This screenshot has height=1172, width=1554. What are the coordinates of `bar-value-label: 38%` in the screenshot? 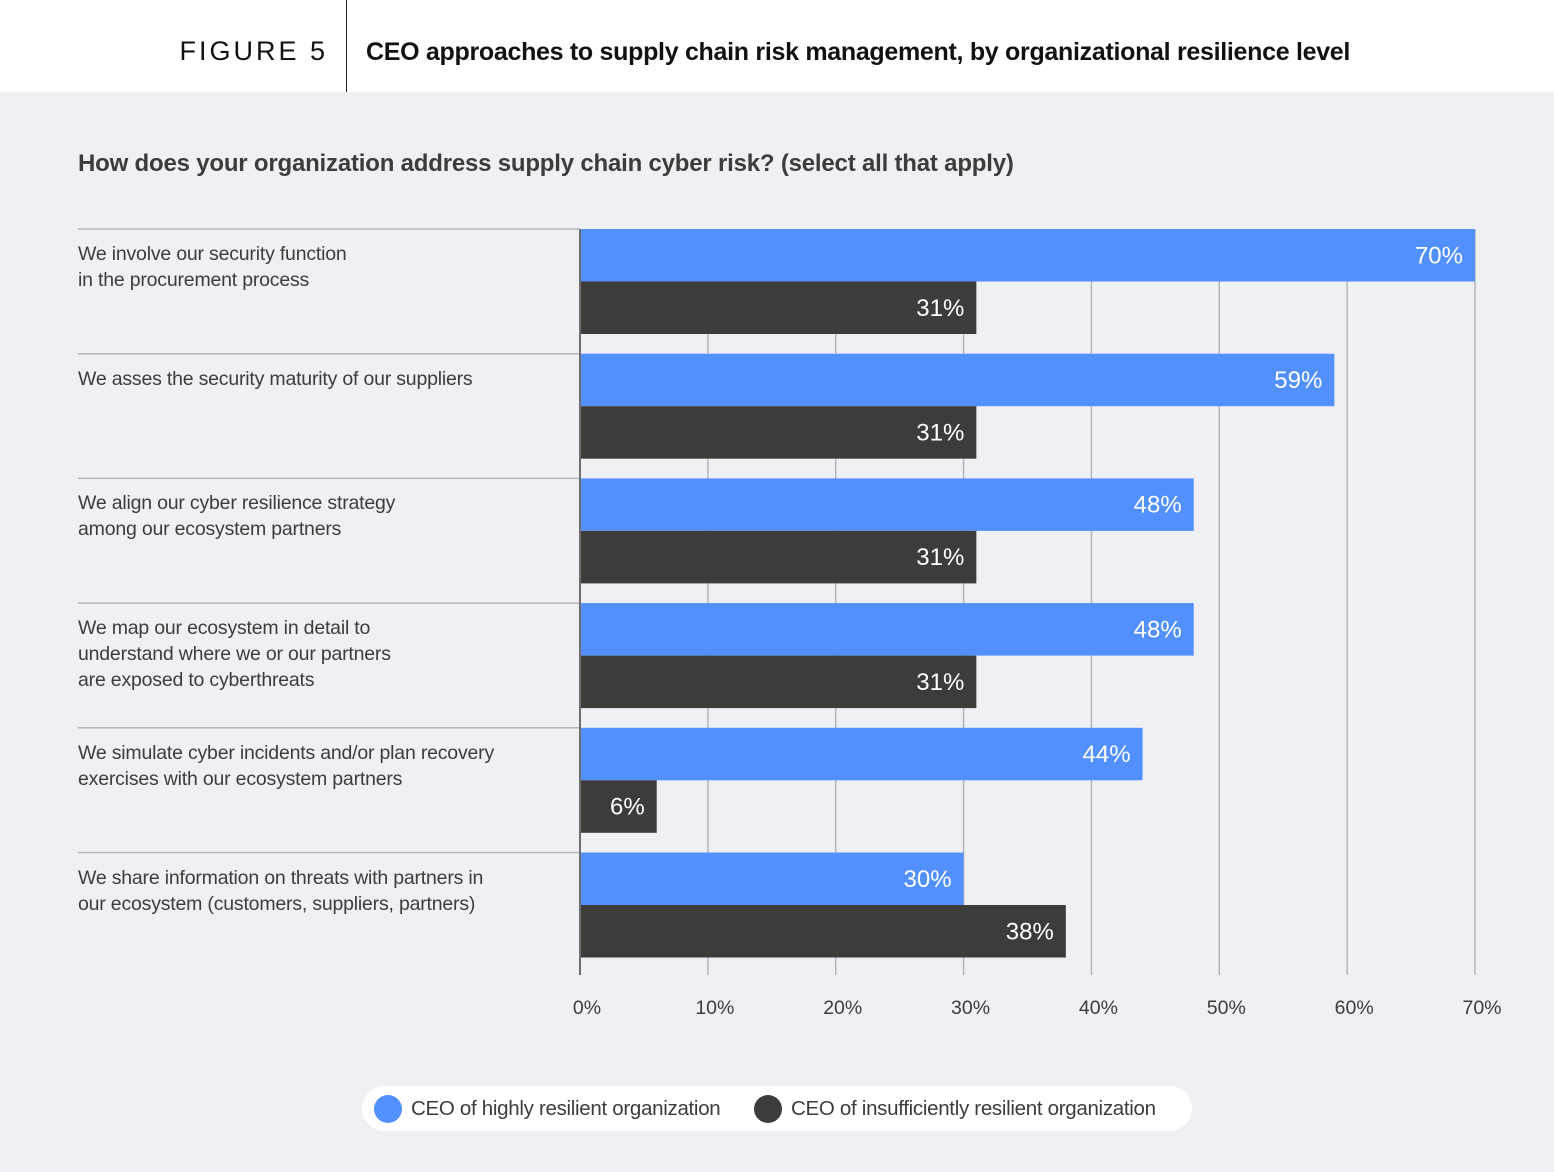 It's located at (1030, 931).